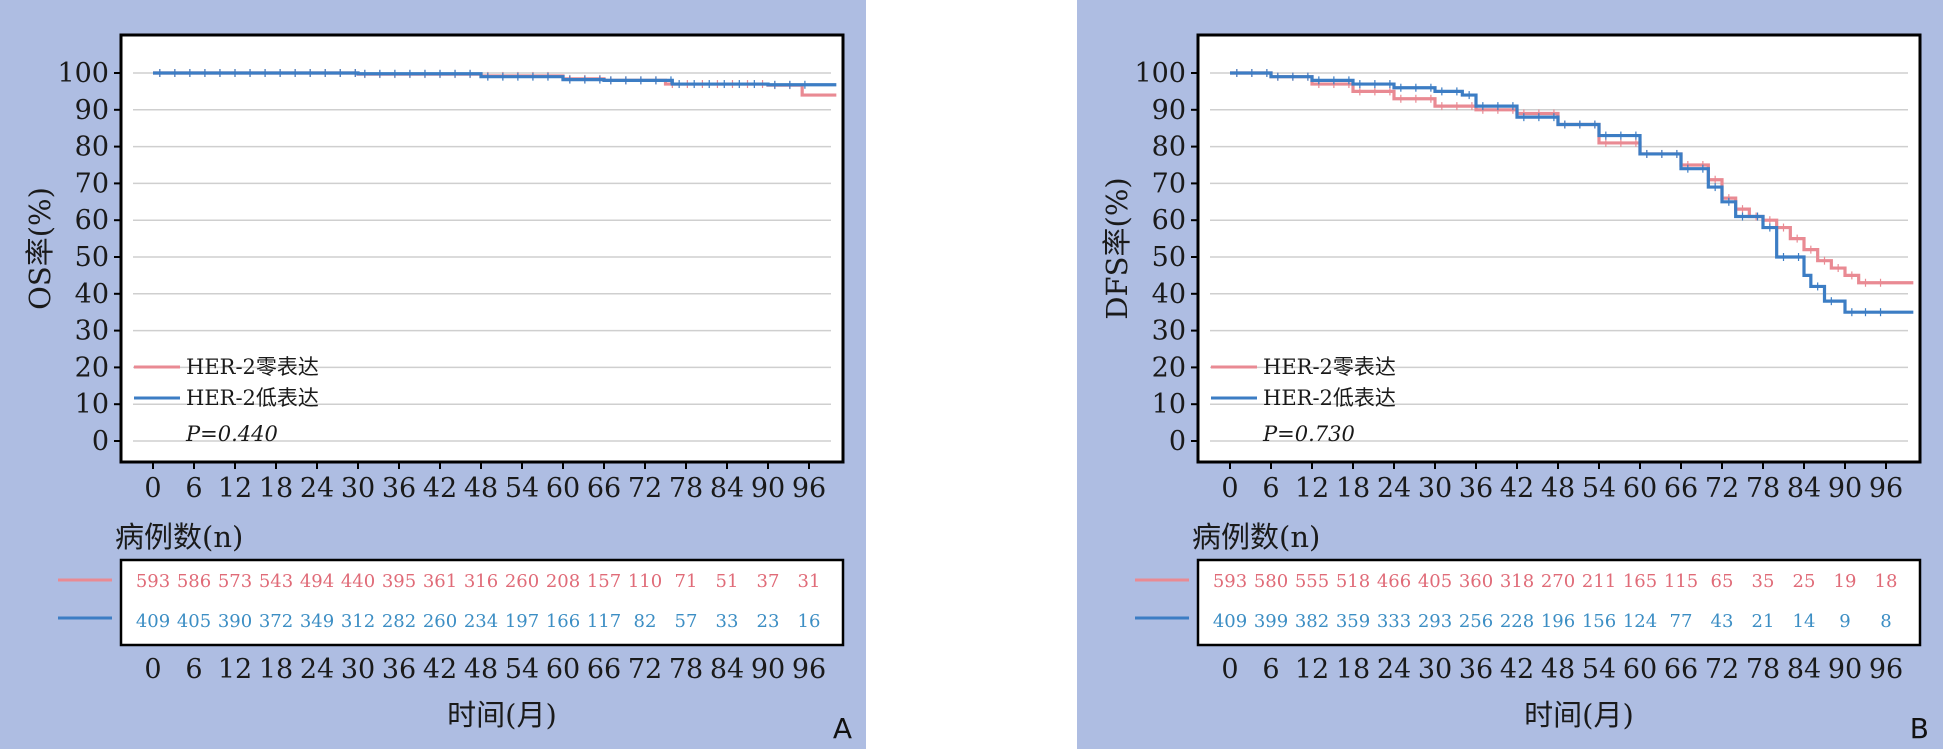 The width and height of the screenshot is (1943, 749). What do you see at coordinates (604, 488) in the screenshot?
I see `x-tick-label: 66` at bounding box center [604, 488].